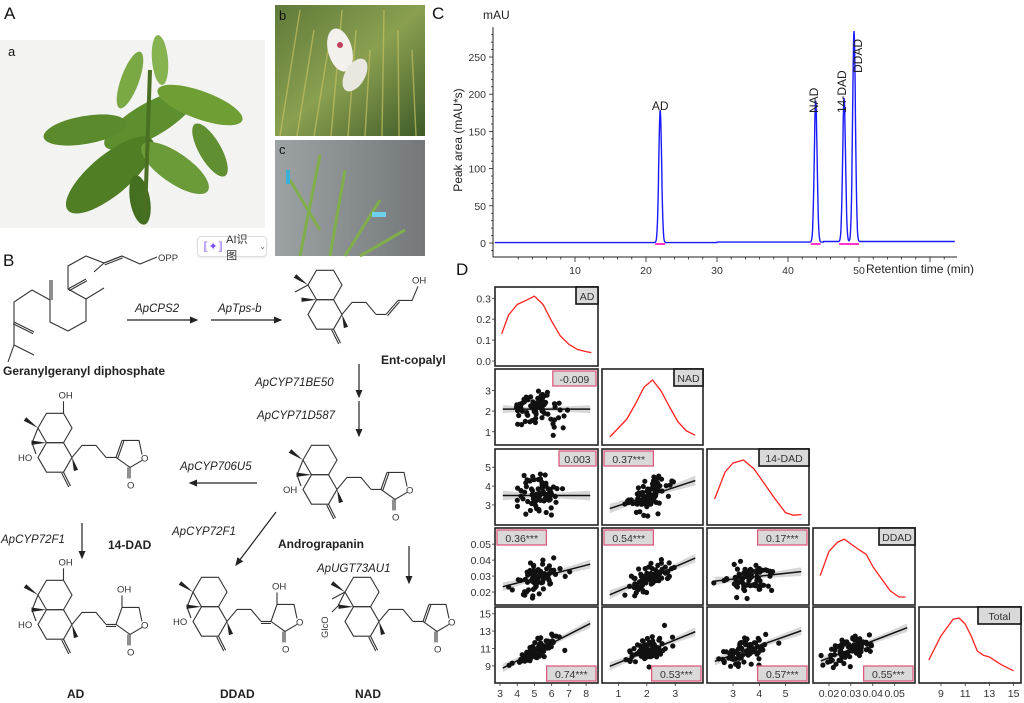 This screenshot has width=1024, height=703. I want to click on ai-image-recognition-button: ⟦✦⟧ AI识图 ⌄, so click(232, 248).